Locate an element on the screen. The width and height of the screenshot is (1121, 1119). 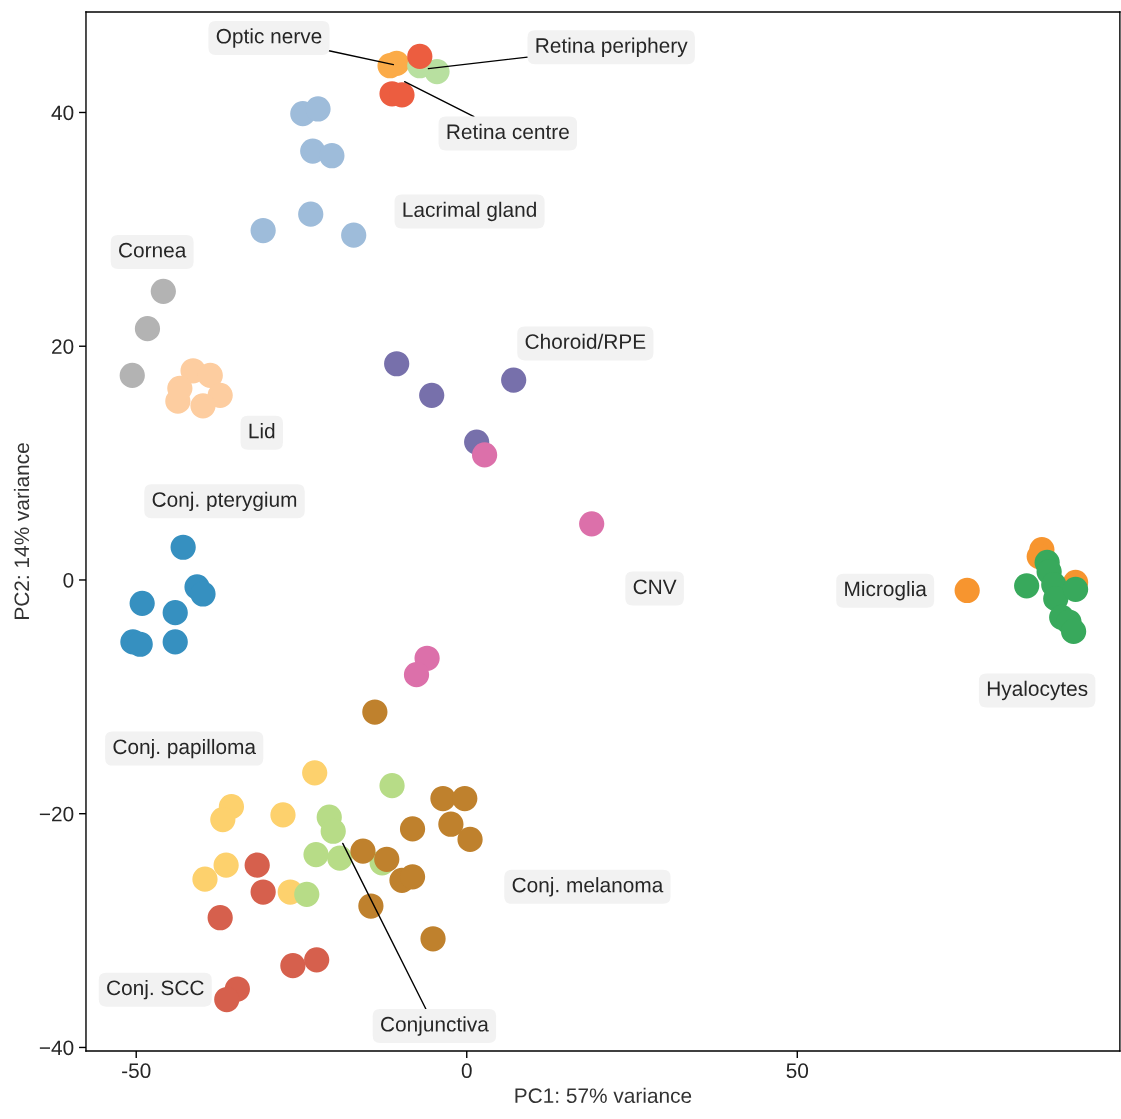
text: Conj. papilloma is located at coordinates (184, 748).